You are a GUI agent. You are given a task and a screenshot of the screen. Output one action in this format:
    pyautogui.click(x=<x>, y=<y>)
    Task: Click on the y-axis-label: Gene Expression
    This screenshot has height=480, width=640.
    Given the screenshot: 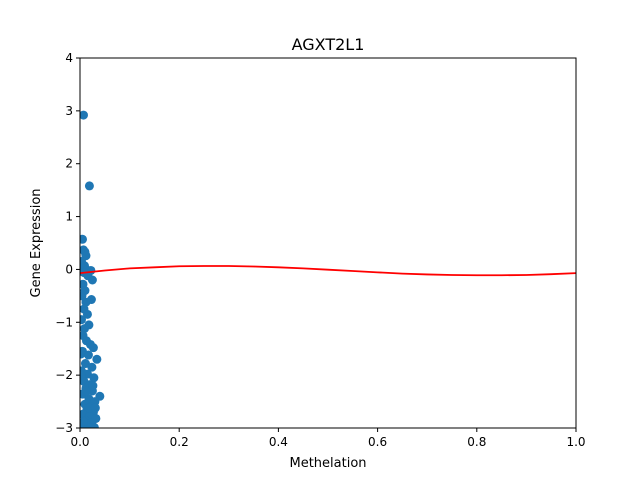 What is the action you would take?
    pyautogui.click(x=36, y=242)
    